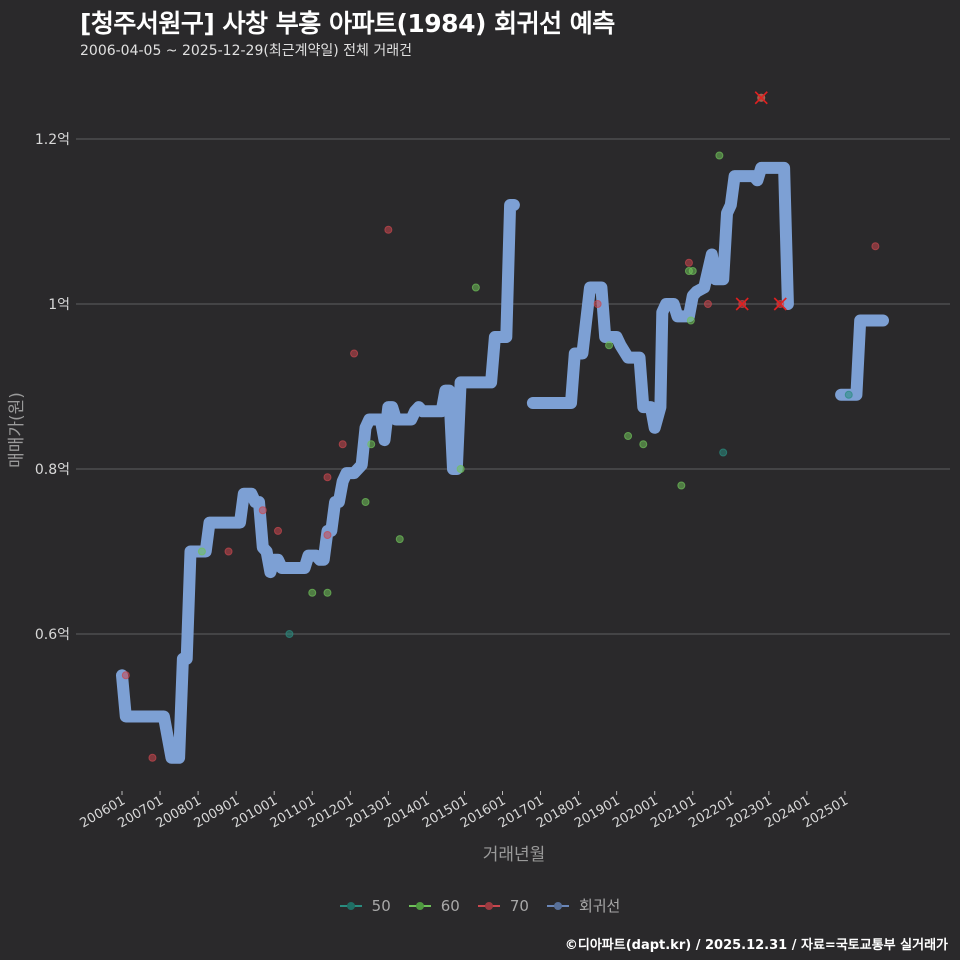 The width and height of the screenshot is (960, 960). What do you see at coordinates (59, 305) in the screenshot?
I see `y-tick-label: 1억` at bounding box center [59, 305].